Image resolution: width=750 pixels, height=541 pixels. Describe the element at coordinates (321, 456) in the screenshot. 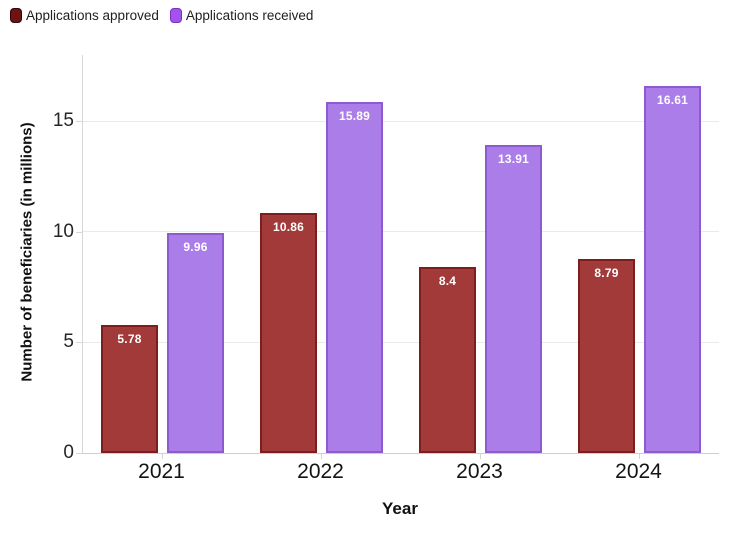

I see `x-tick-mark-2022` at that location.